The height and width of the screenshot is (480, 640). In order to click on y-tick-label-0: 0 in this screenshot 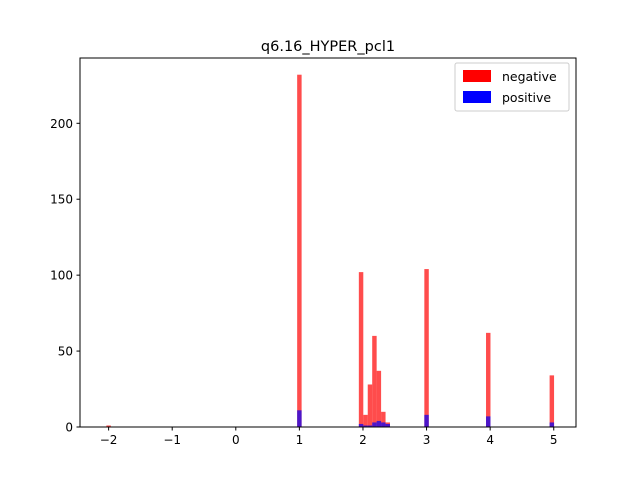, I will do `click(69, 428)`.